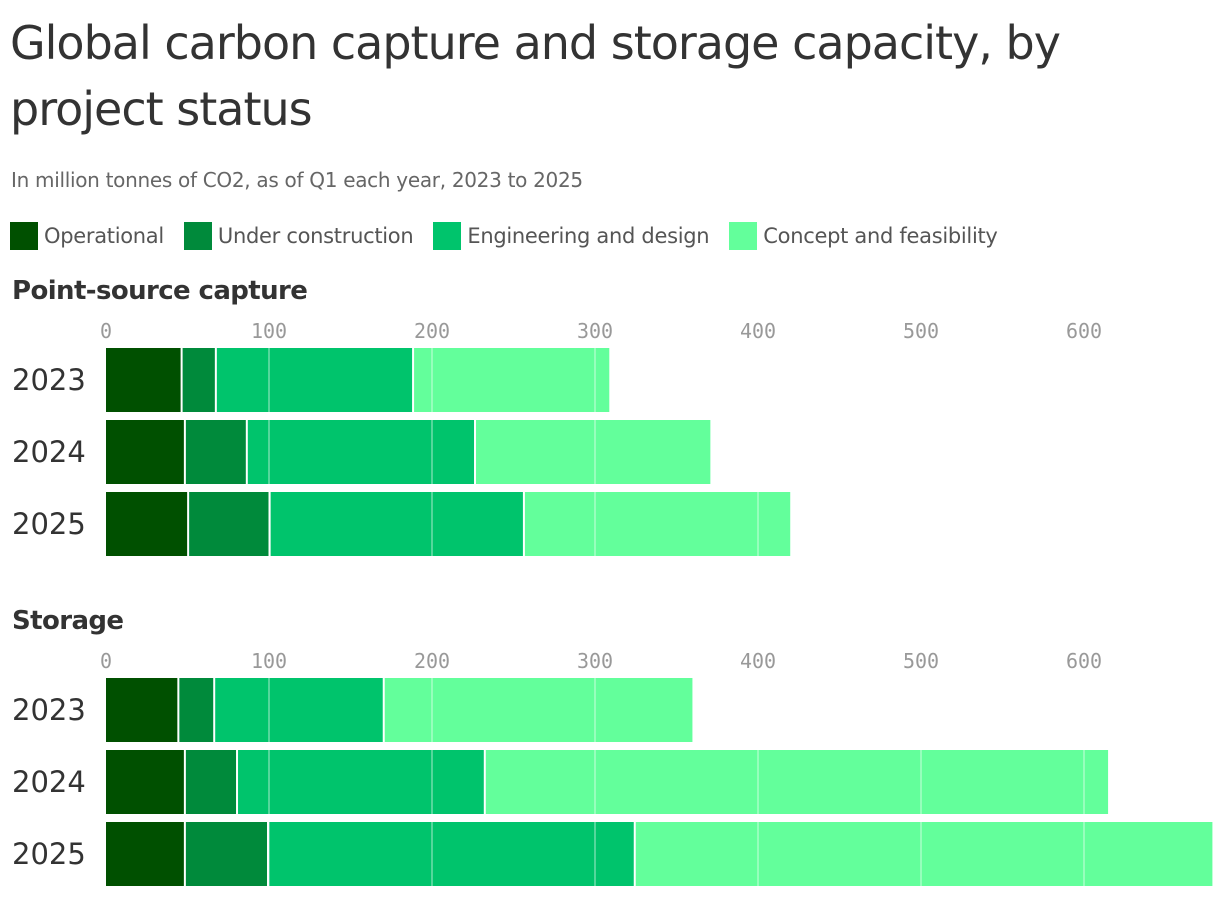 The height and width of the screenshot is (898, 1220). What do you see at coordinates (68, 621) in the screenshot?
I see `panel-title-storage: Storage` at bounding box center [68, 621].